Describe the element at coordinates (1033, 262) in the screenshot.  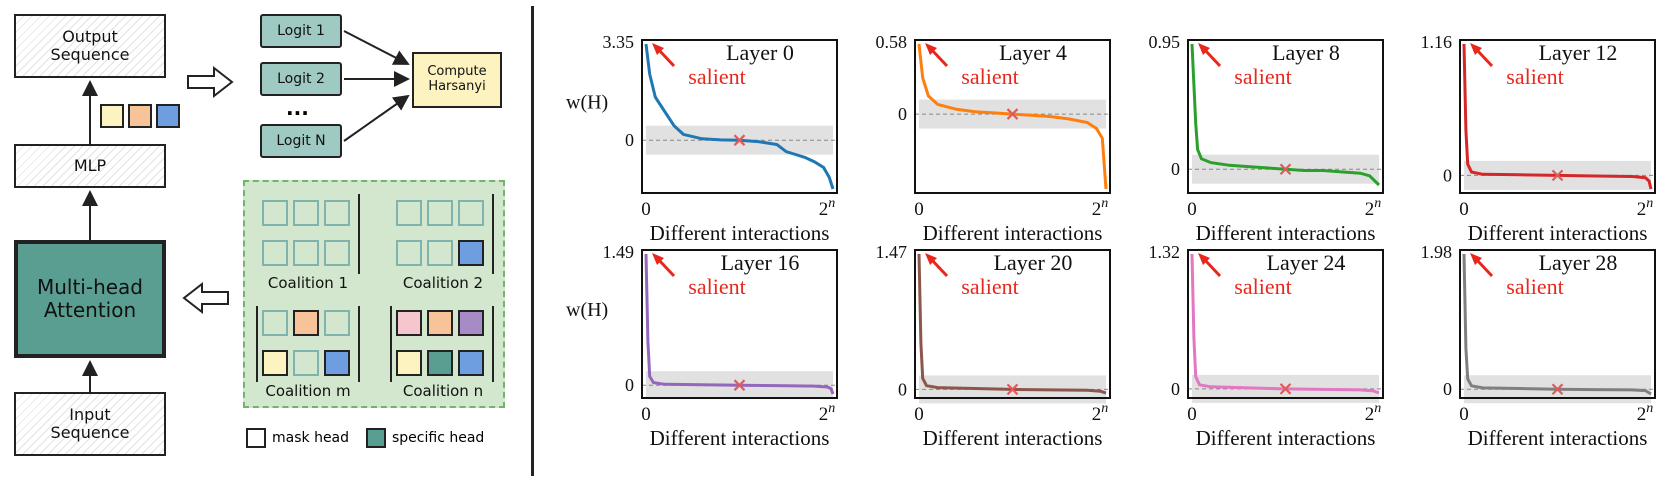
I see `chart-title-5: Layer 20` at that location.